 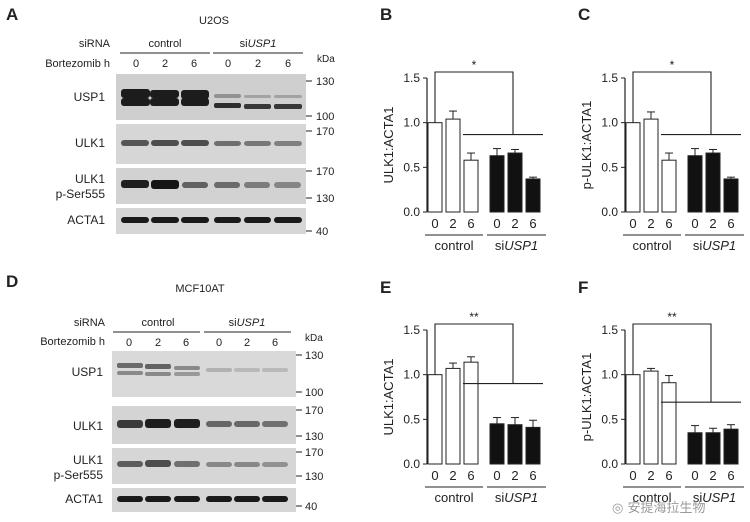 What do you see at coordinates (81, 194) in the screenshot?
I see `blot-label-pser555: p-Ser555` at bounding box center [81, 194].